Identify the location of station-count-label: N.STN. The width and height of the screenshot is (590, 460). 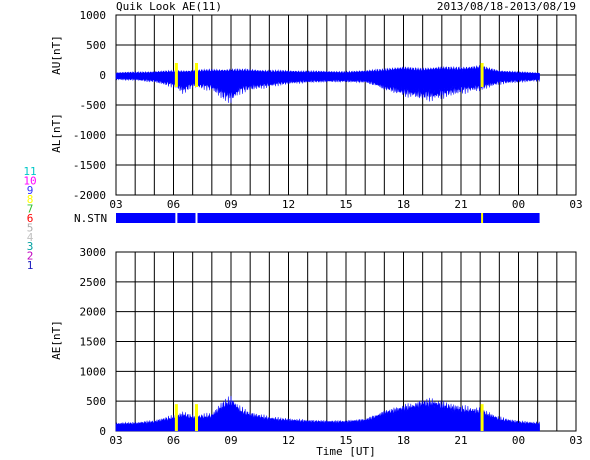
(90, 218).